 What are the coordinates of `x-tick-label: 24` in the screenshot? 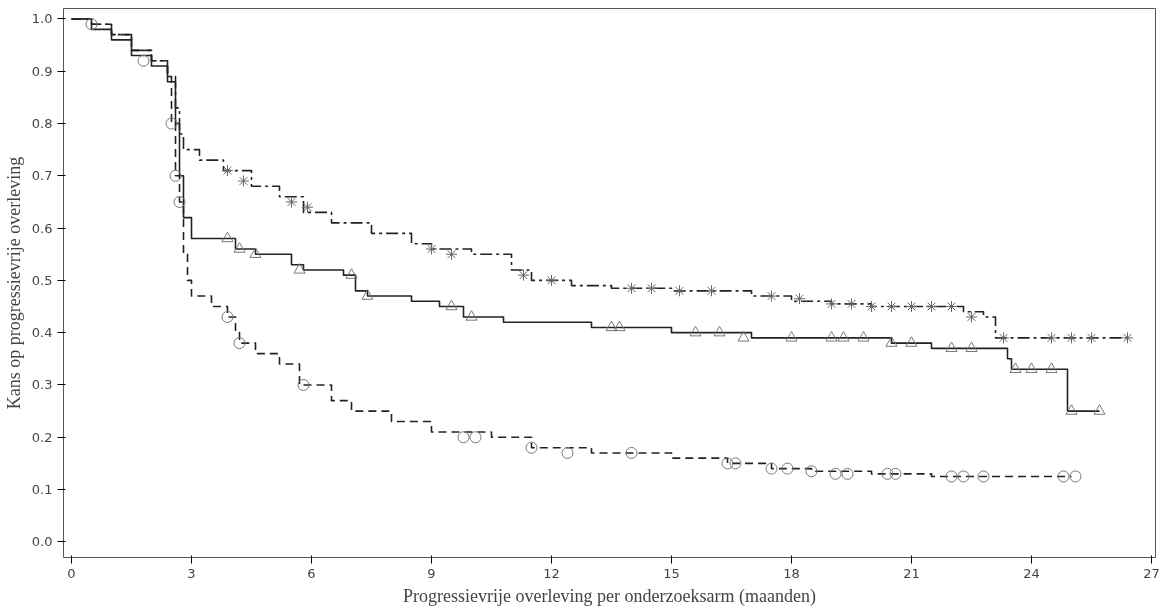 It's located at (1031, 573).